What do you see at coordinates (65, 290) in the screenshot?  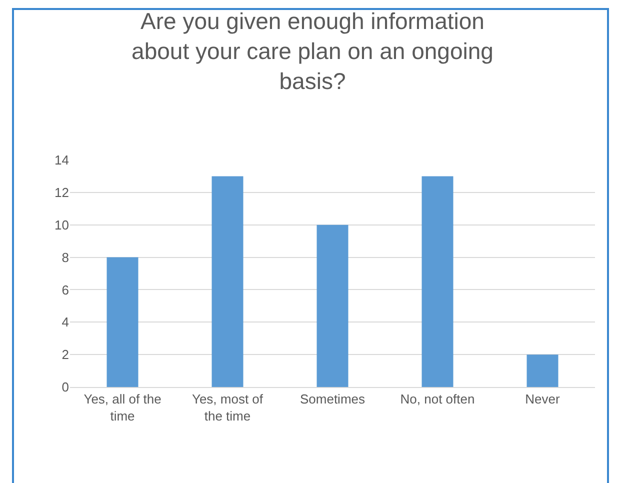 I see `y-tick-label: 6` at bounding box center [65, 290].